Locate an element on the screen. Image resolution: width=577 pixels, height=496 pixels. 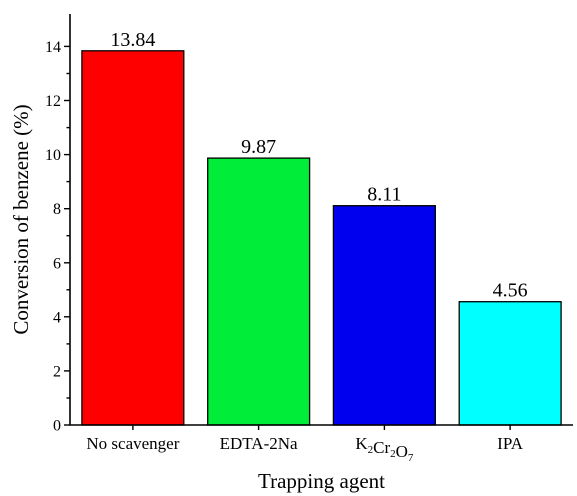
x-axis-title: Trapping agent is located at coordinates (321, 481).